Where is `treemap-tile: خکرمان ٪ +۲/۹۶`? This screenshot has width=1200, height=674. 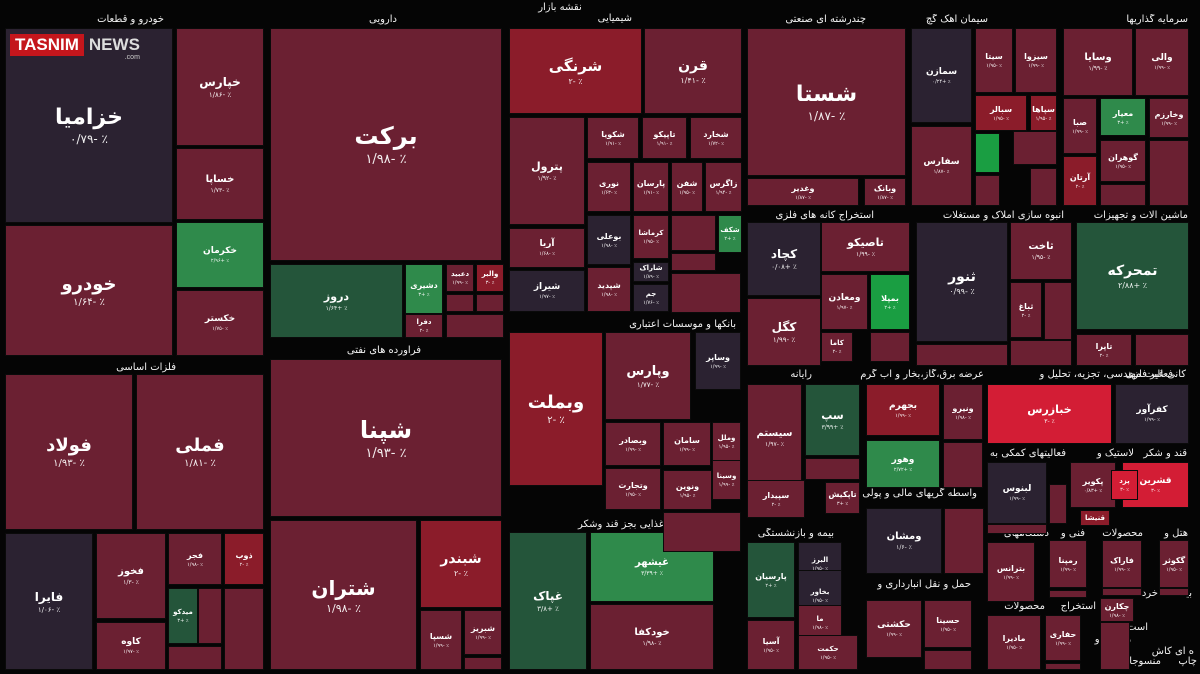 treemap-tile: خکرمان ٪ +۲/۹۶ is located at coordinates (220, 255).